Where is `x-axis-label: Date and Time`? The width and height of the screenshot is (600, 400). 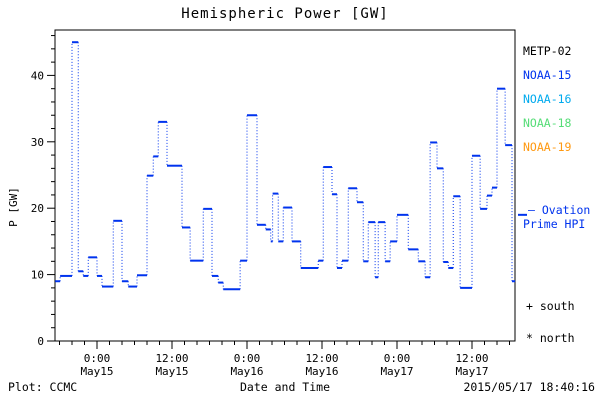
x-axis-label: Date and Time is located at coordinates (284, 387).